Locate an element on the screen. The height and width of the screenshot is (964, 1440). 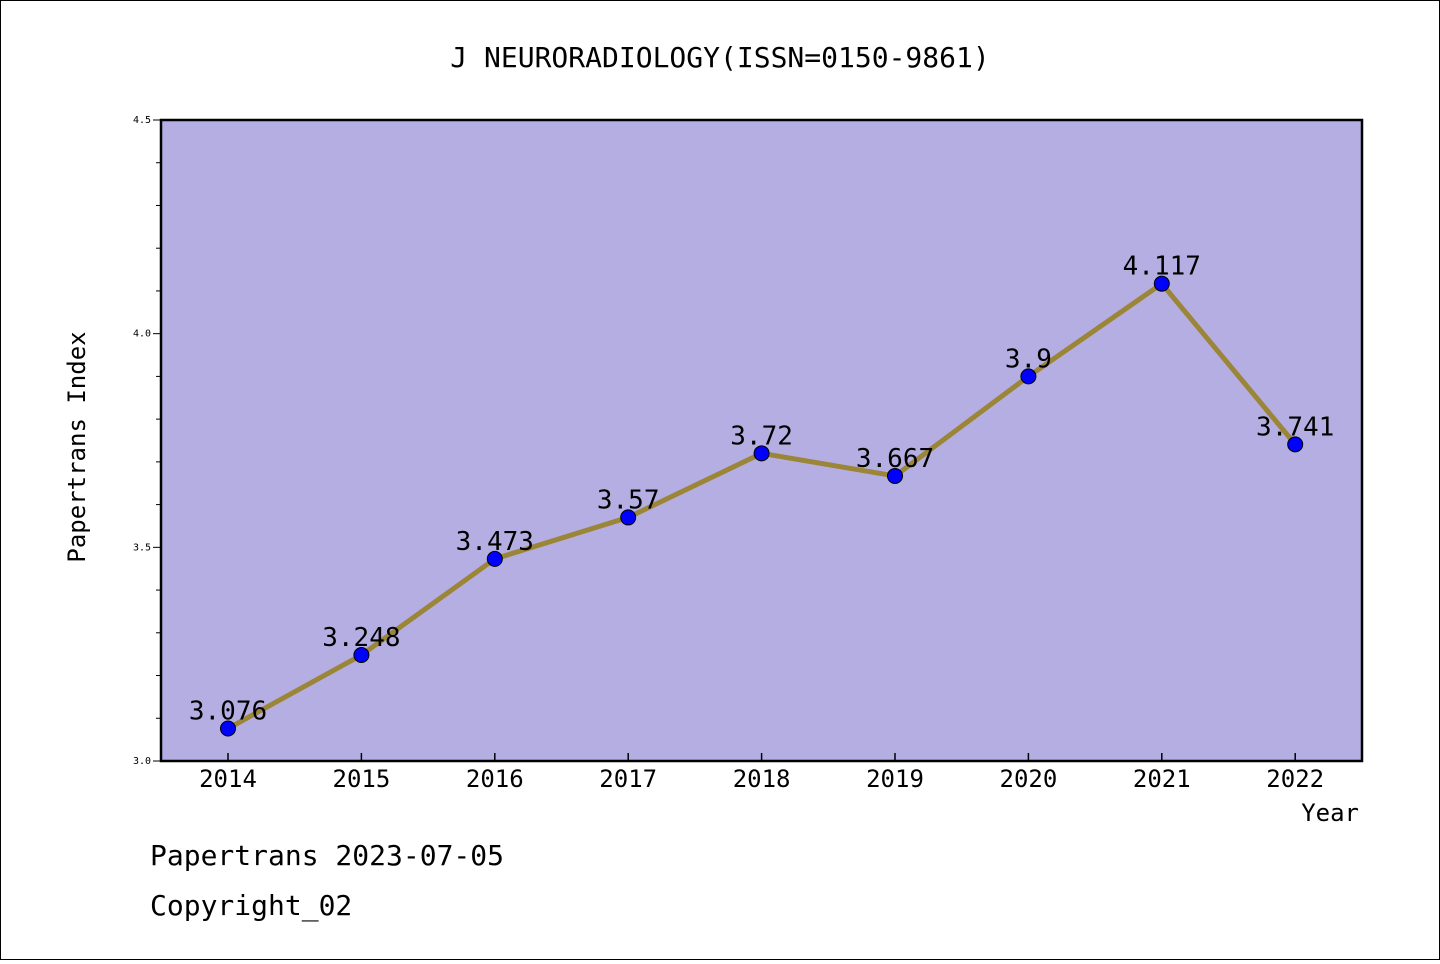
x-tick-label: 2015 is located at coordinates (362, 779).